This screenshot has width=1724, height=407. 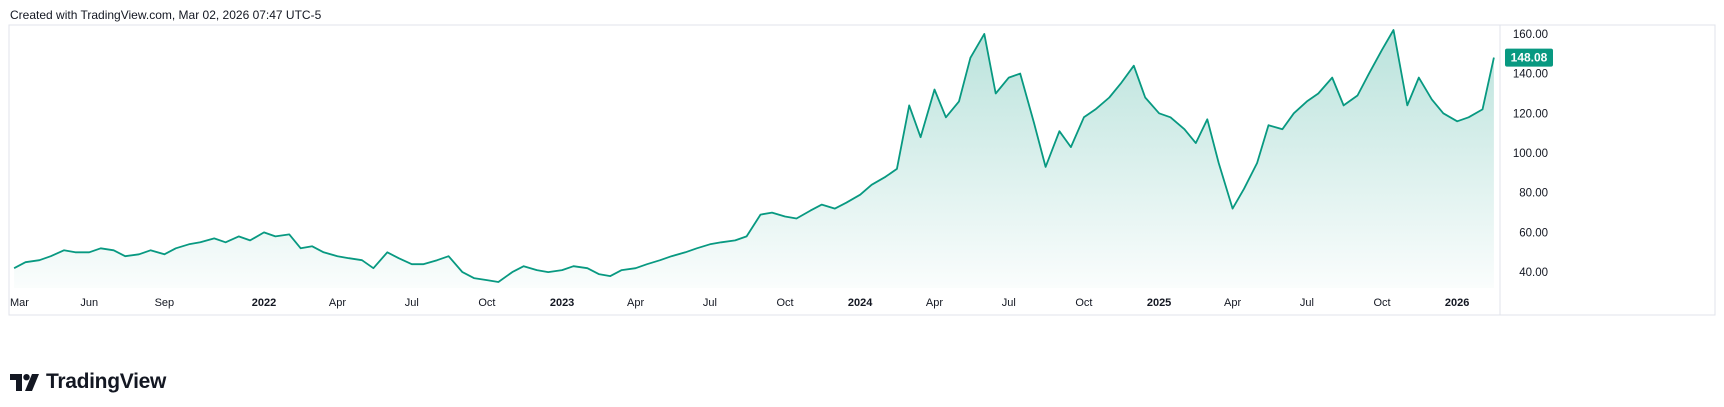 What do you see at coordinates (89, 303) in the screenshot?
I see `x-tick-label: Jun` at bounding box center [89, 303].